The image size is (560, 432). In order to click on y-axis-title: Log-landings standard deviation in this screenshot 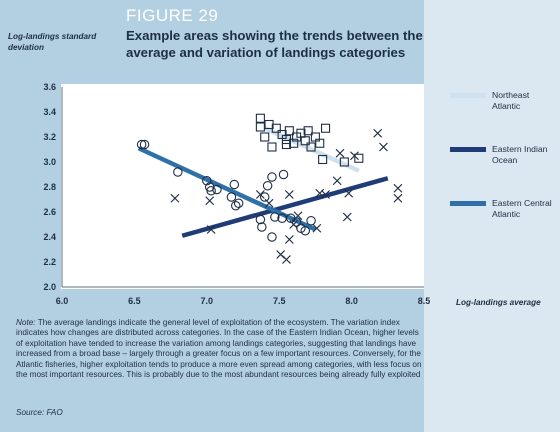, I will do `click(52, 42)`.